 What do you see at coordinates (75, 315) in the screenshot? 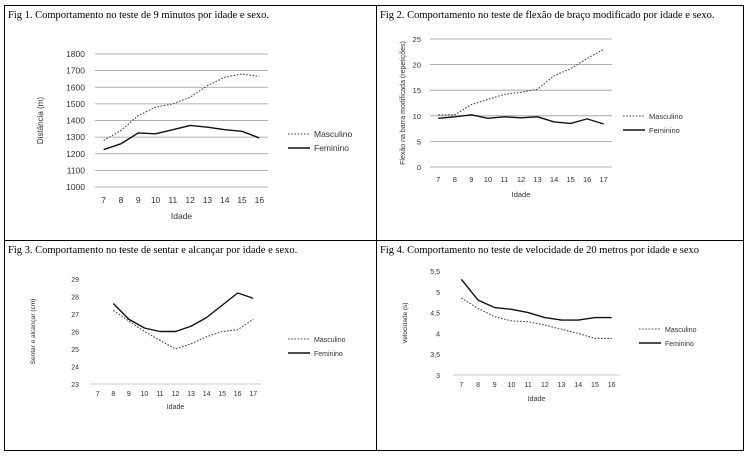
I see `fig3-y-tick-label: 27` at bounding box center [75, 315].